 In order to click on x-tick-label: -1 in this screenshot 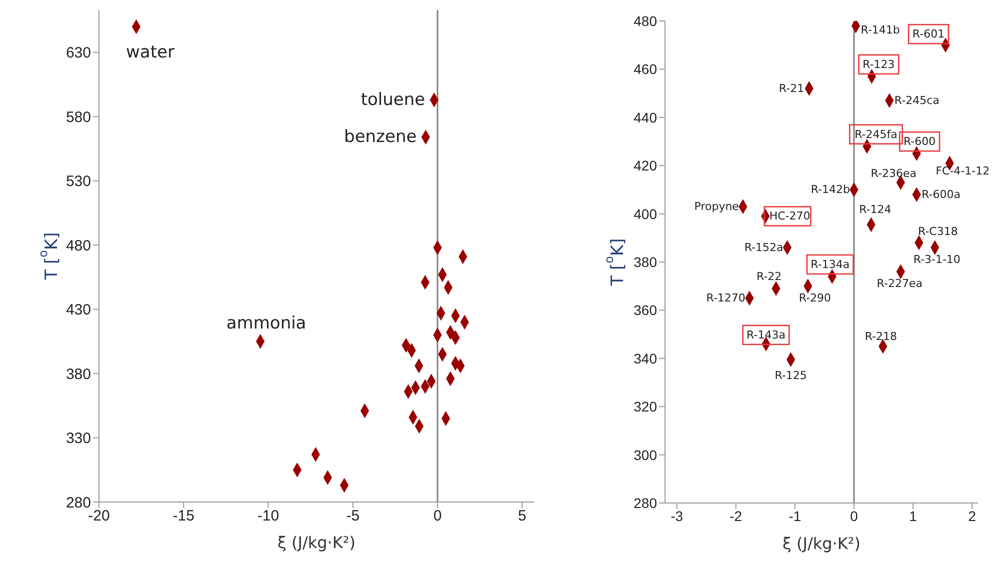, I will do `click(795, 516)`.